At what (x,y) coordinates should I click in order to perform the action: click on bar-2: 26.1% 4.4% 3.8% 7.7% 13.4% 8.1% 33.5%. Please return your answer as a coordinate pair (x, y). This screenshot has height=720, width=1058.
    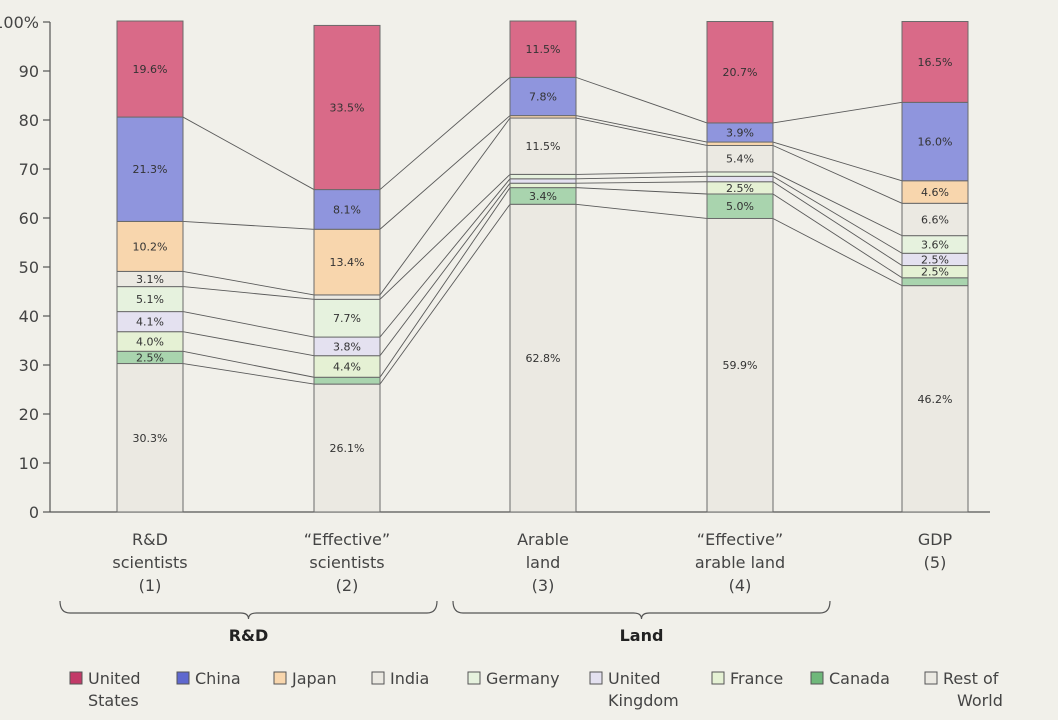
    Looking at the image, I should click on (347, 268).